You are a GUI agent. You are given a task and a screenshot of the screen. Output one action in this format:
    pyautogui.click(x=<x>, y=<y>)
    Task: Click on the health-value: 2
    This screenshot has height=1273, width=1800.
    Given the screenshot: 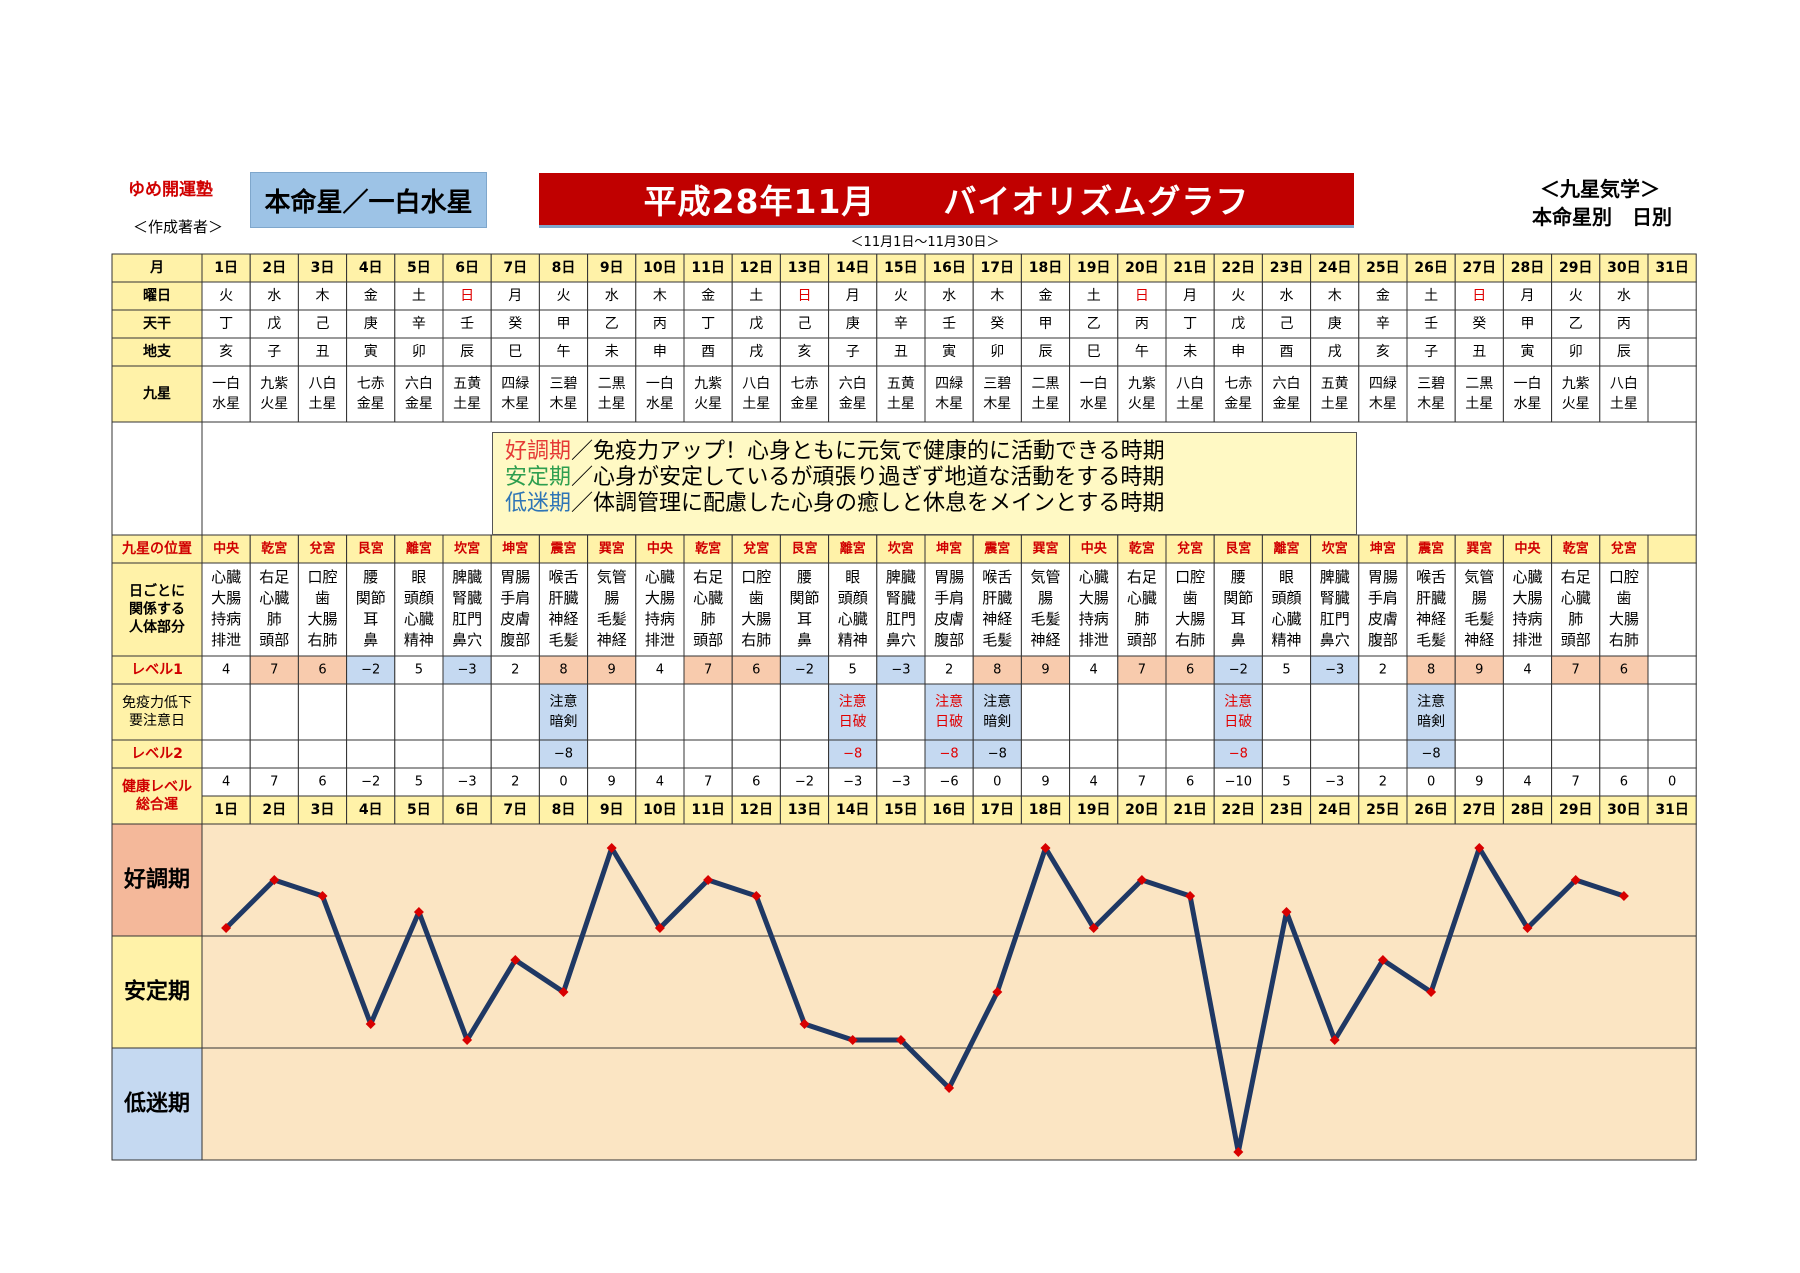 What is the action you would take?
    pyautogui.click(x=515, y=782)
    